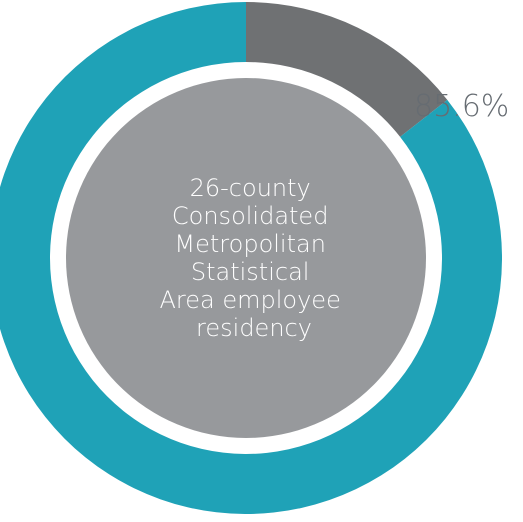 The height and width of the screenshot is (522, 523). Describe the element at coordinates (250, 188) in the screenshot. I see `center-line: 26-county` at that location.